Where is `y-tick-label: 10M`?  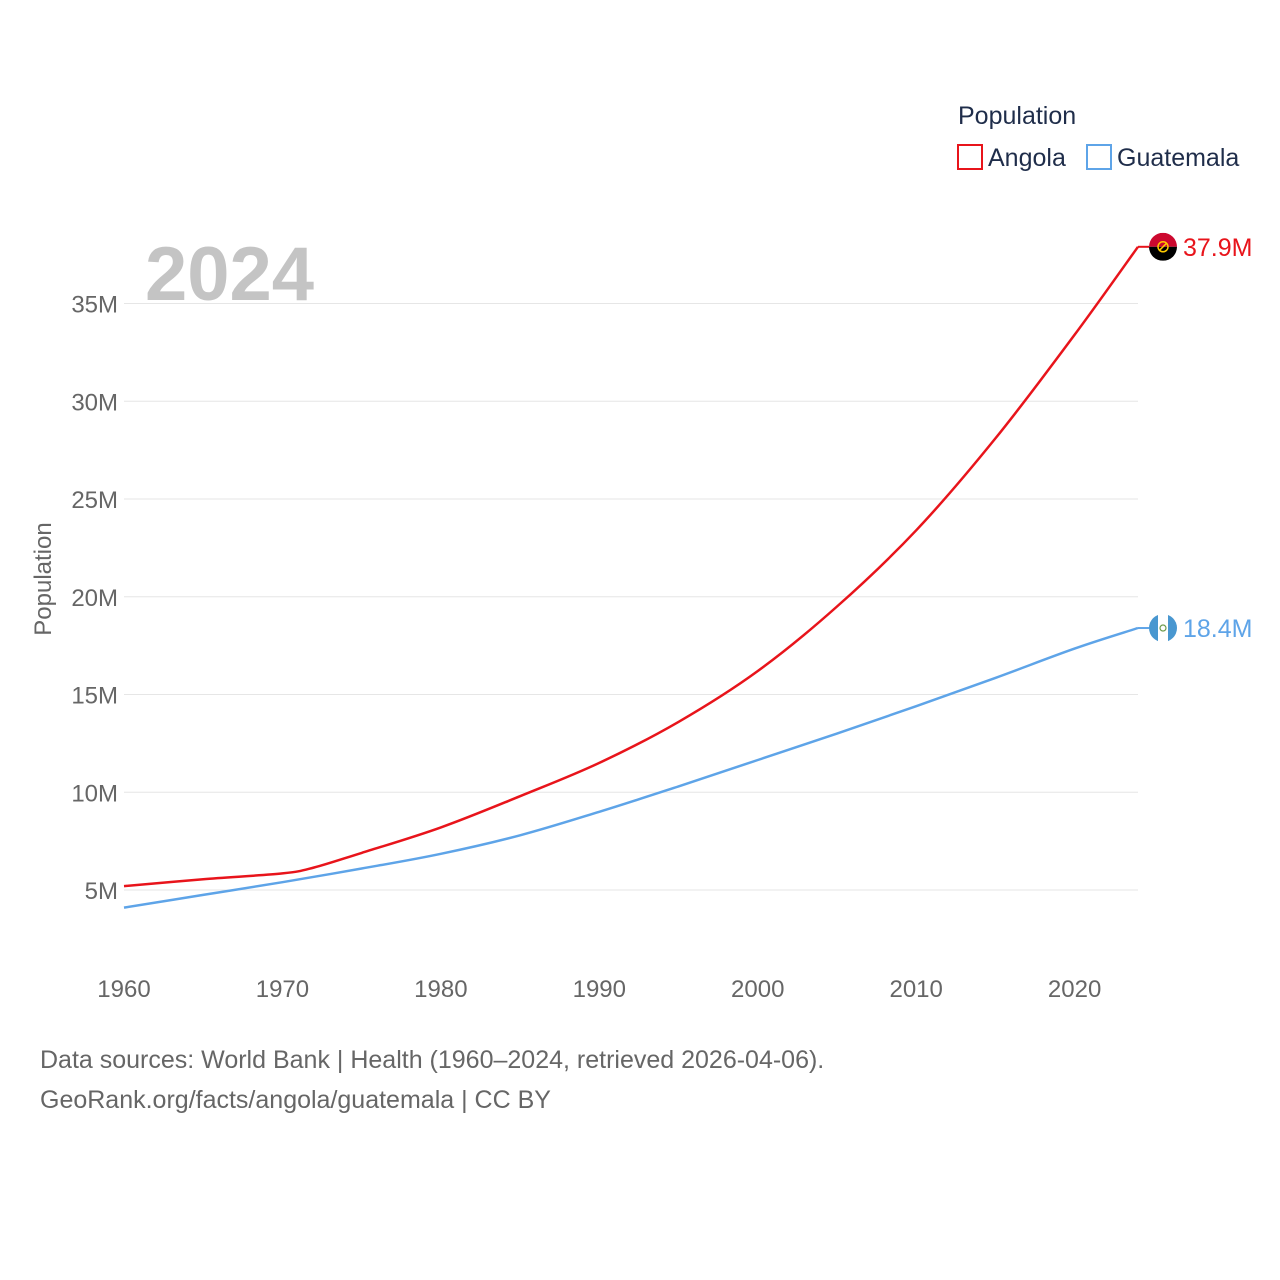 y-tick-label: 10M is located at coordinates (94, 793).